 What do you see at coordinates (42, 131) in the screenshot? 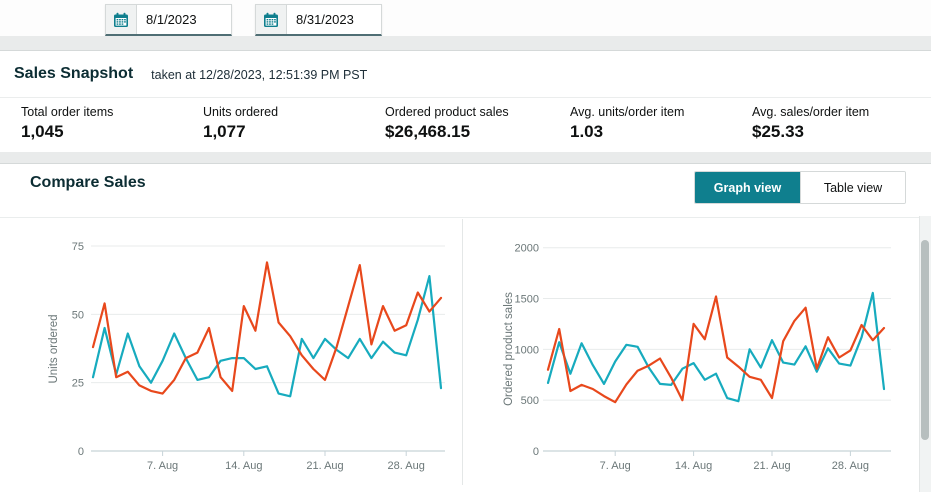
I see `metric-value: 1,045` at bounding box center [42, 131].